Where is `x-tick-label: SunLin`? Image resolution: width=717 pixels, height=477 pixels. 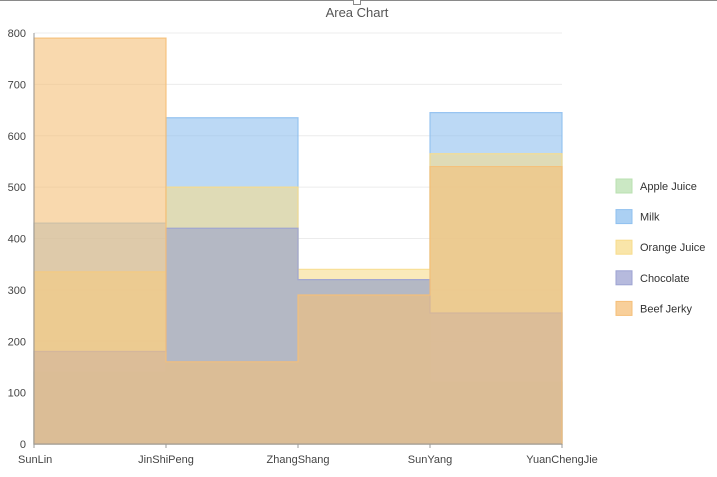 x-tick-label: SunLin is located at coordinates (35, 460).